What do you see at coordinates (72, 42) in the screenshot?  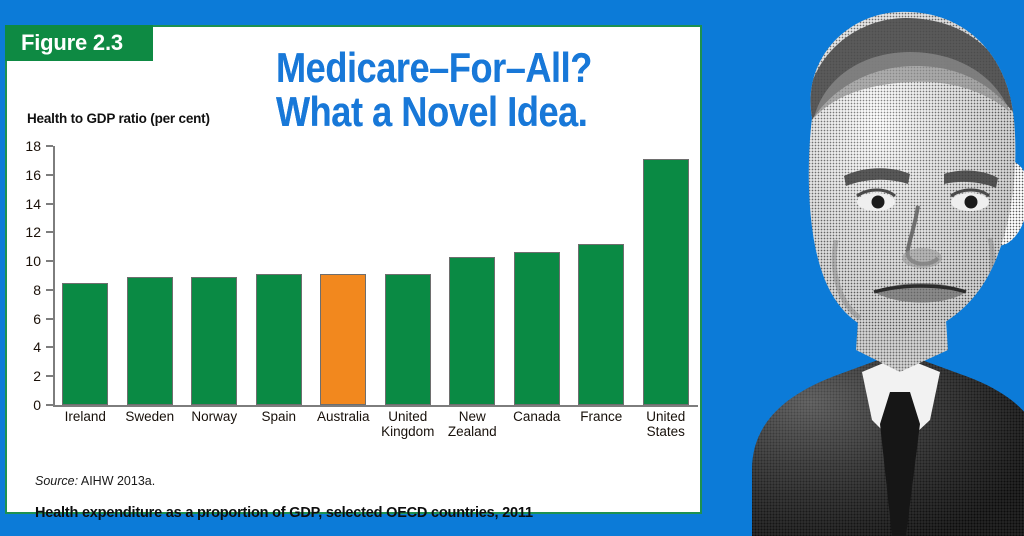 I see `figure-number-label: Figure 2.3` at bounding box center [72, 42].